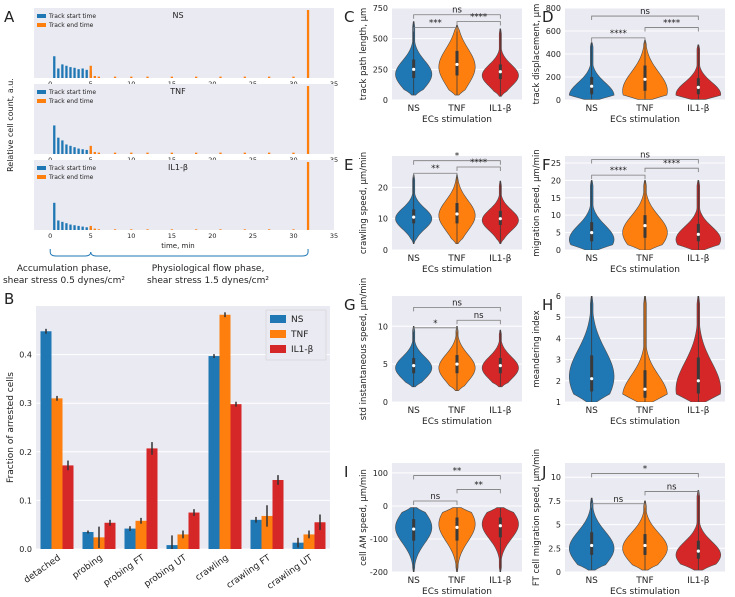 The image size is (735, 597). What do you see at coordinates (380, 473) in the screenshot?
I see `y-tick-label: 100` at bounding box center [380, 473].